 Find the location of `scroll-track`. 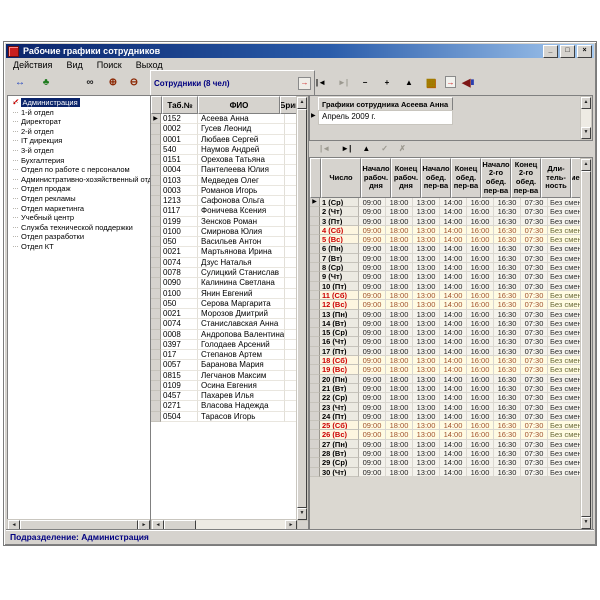

scroll-track is located at coordinates (586, 118).